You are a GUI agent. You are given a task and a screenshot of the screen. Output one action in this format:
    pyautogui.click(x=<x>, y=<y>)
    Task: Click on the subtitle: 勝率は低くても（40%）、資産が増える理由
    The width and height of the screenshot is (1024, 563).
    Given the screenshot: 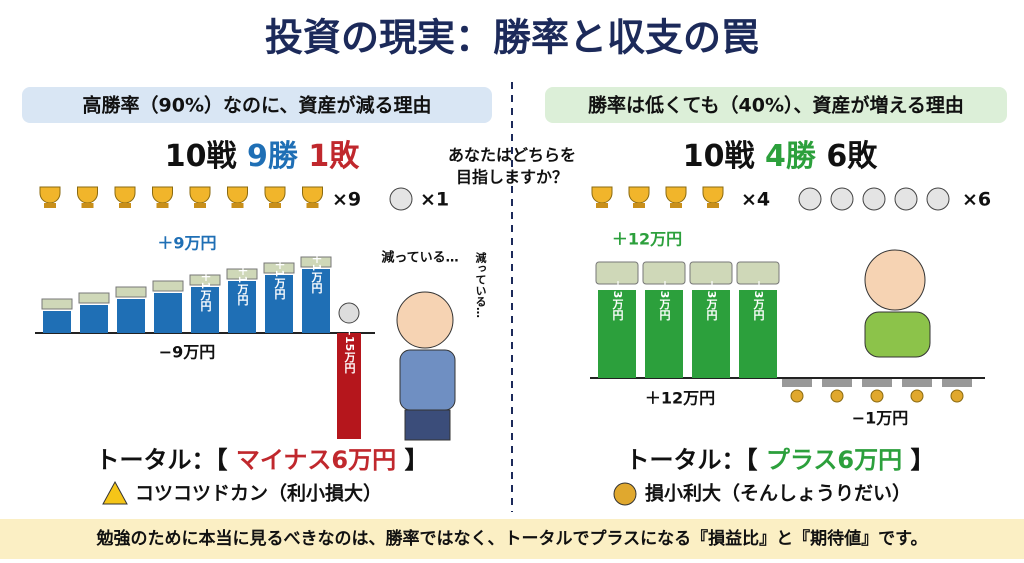 What is the action you would take?
    pyautogui.click(x=776, y=105)
    